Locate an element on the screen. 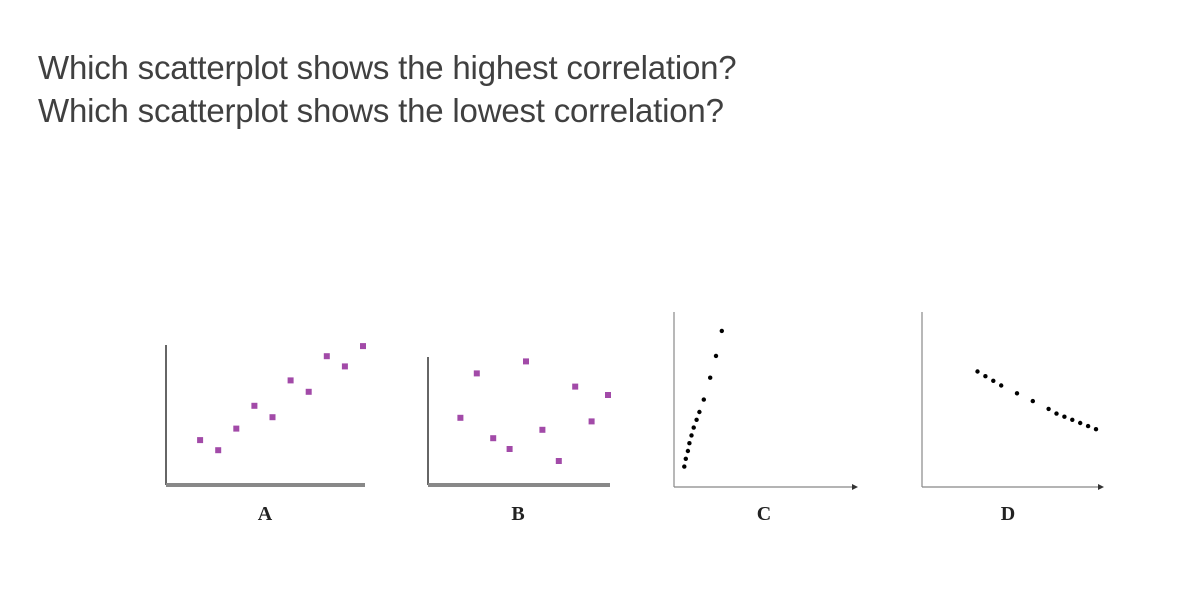 This screenshot has height=591, width=1201. scatterplot-a is located at coordinates (265, 415).